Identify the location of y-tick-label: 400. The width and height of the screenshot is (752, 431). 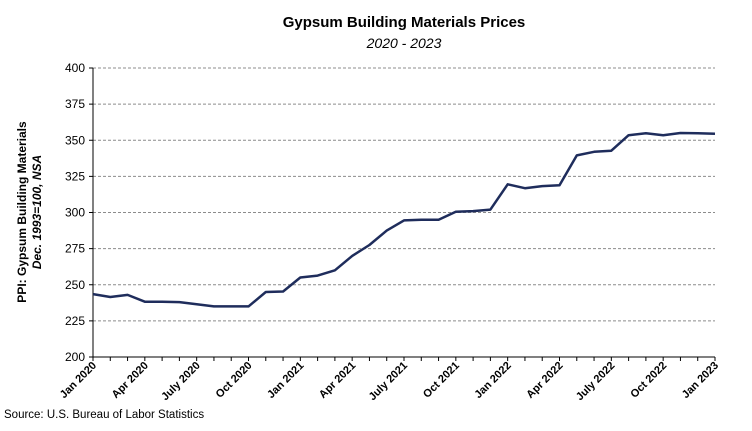
(75, 68).